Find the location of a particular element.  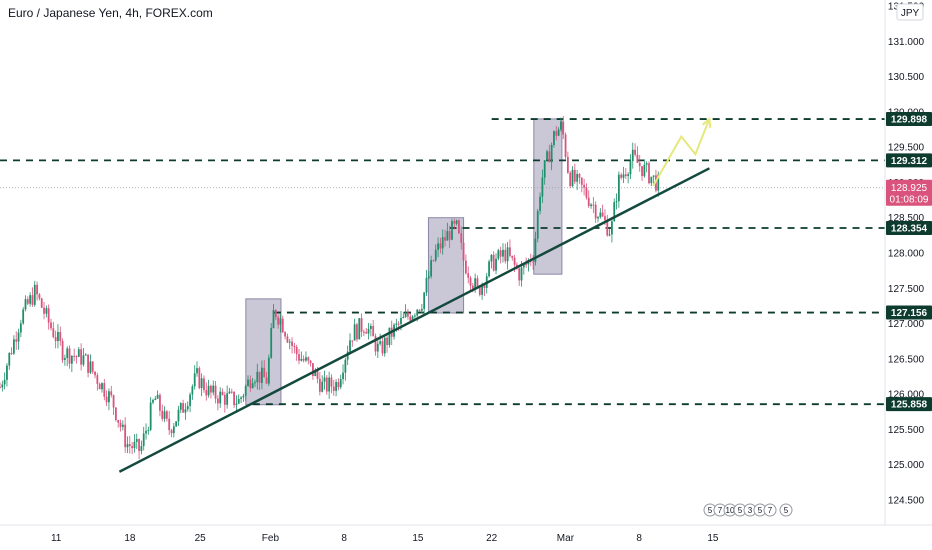

level-price-label: 127.156 is located at coordinates (909, 313).